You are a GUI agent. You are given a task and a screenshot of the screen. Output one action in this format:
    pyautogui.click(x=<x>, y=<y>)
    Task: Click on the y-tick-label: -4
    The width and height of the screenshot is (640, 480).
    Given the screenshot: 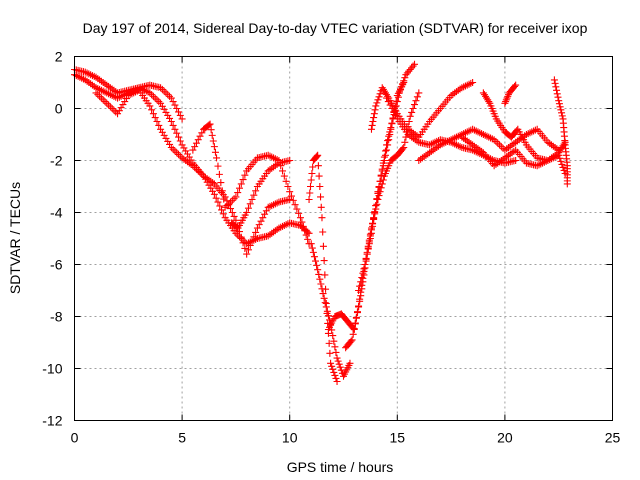 What is the action you would take?
    pyautogui.click(x=56, y=213)
    